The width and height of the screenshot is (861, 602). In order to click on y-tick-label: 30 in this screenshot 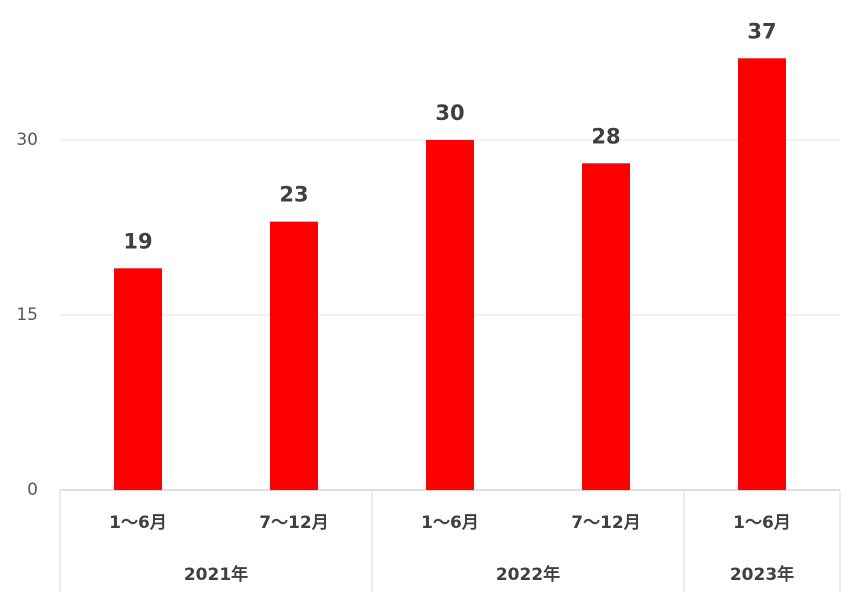, I will do `click(27, 140)`.